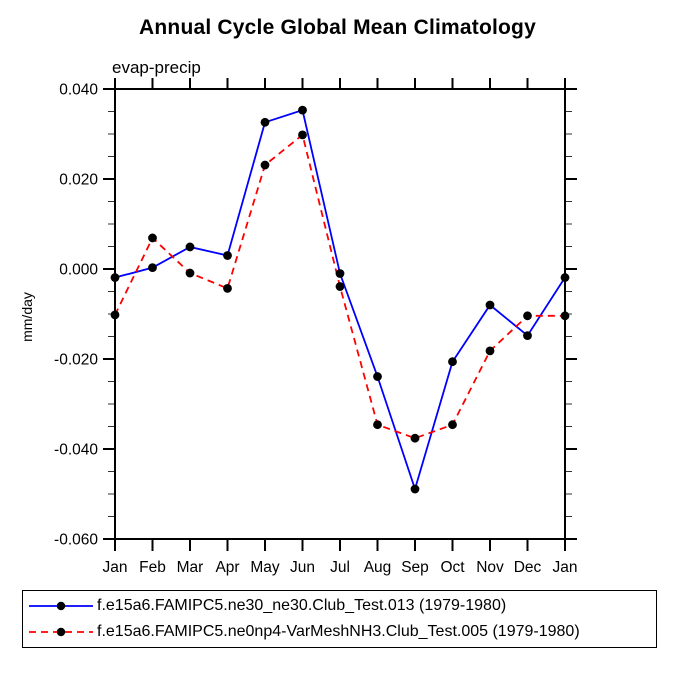 The image size is (675, 675). I want to click on x-tick-label: Sep, so click(415, 567).